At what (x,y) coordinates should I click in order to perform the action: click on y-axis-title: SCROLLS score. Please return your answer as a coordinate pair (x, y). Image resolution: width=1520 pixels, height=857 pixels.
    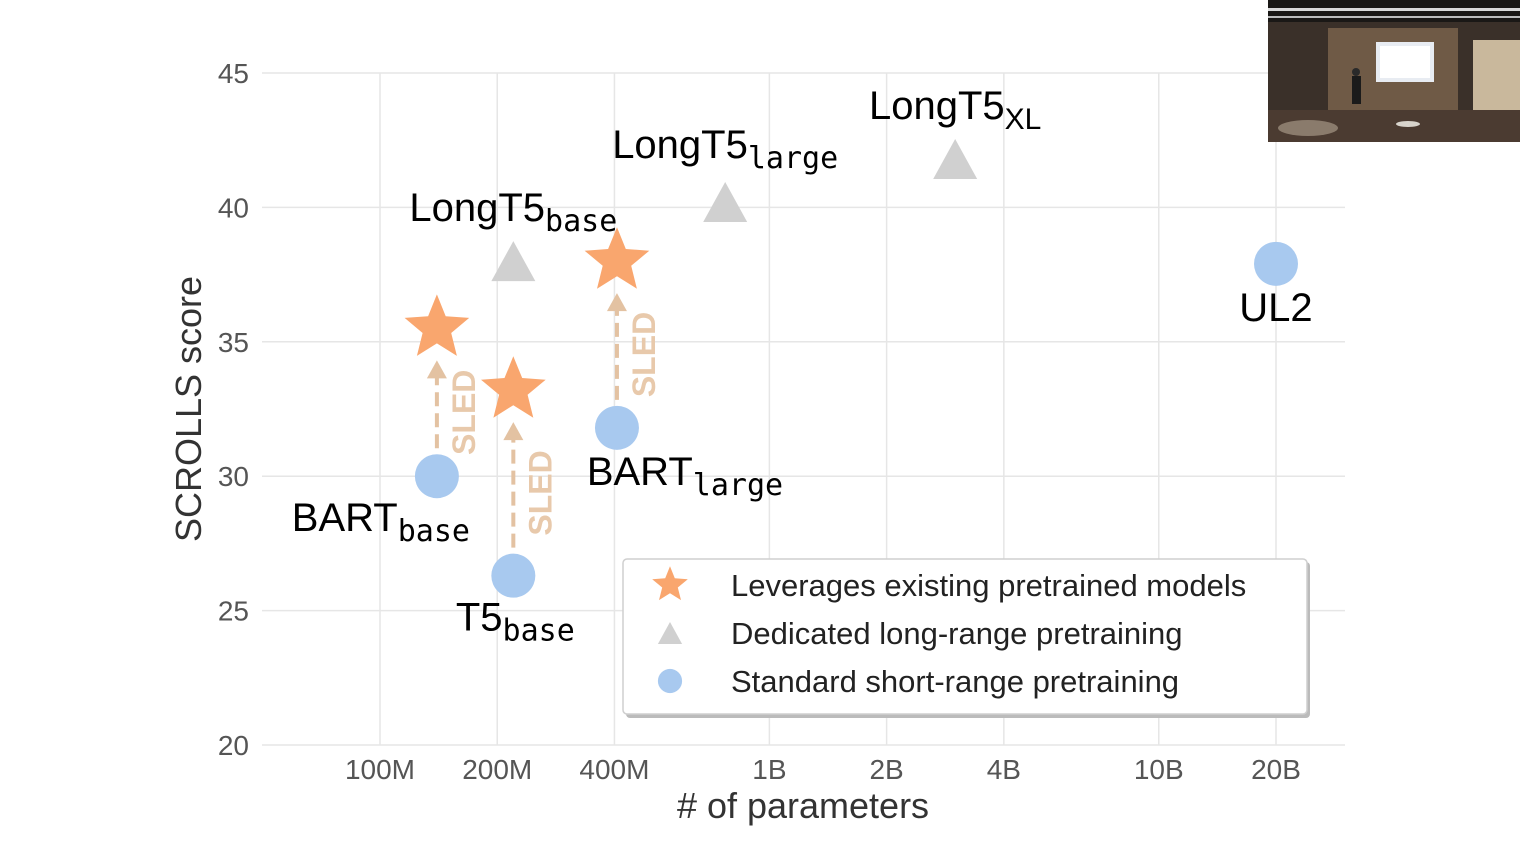
    Looking at the image, I should click on (188, 409).